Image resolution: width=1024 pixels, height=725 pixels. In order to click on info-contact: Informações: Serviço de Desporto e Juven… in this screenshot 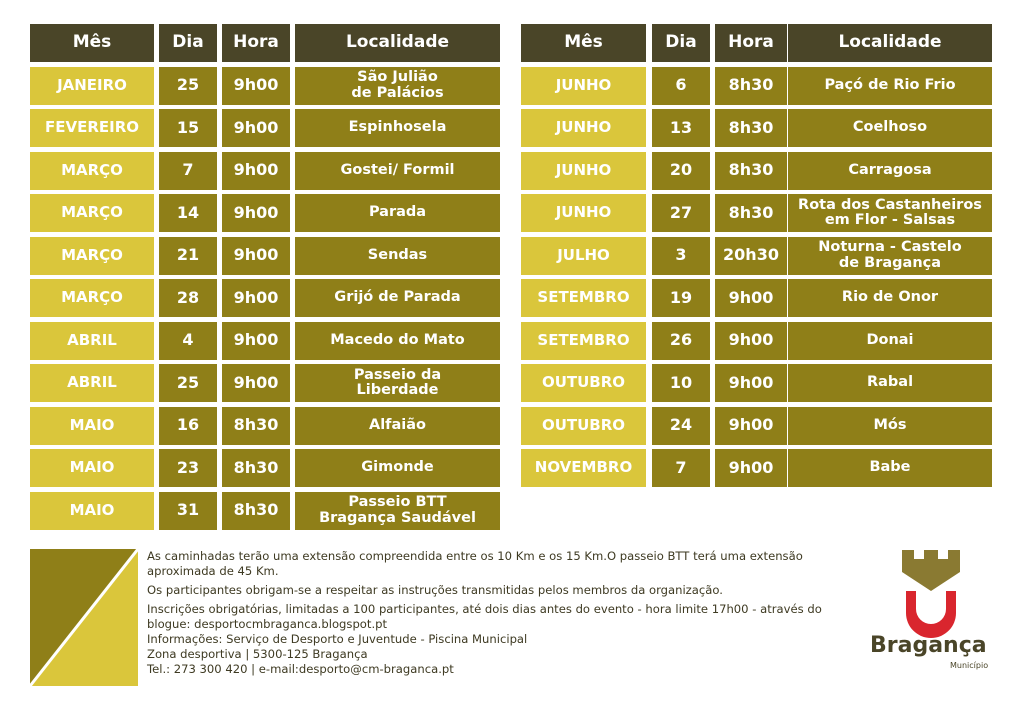, I will do `click(337, 639)`.